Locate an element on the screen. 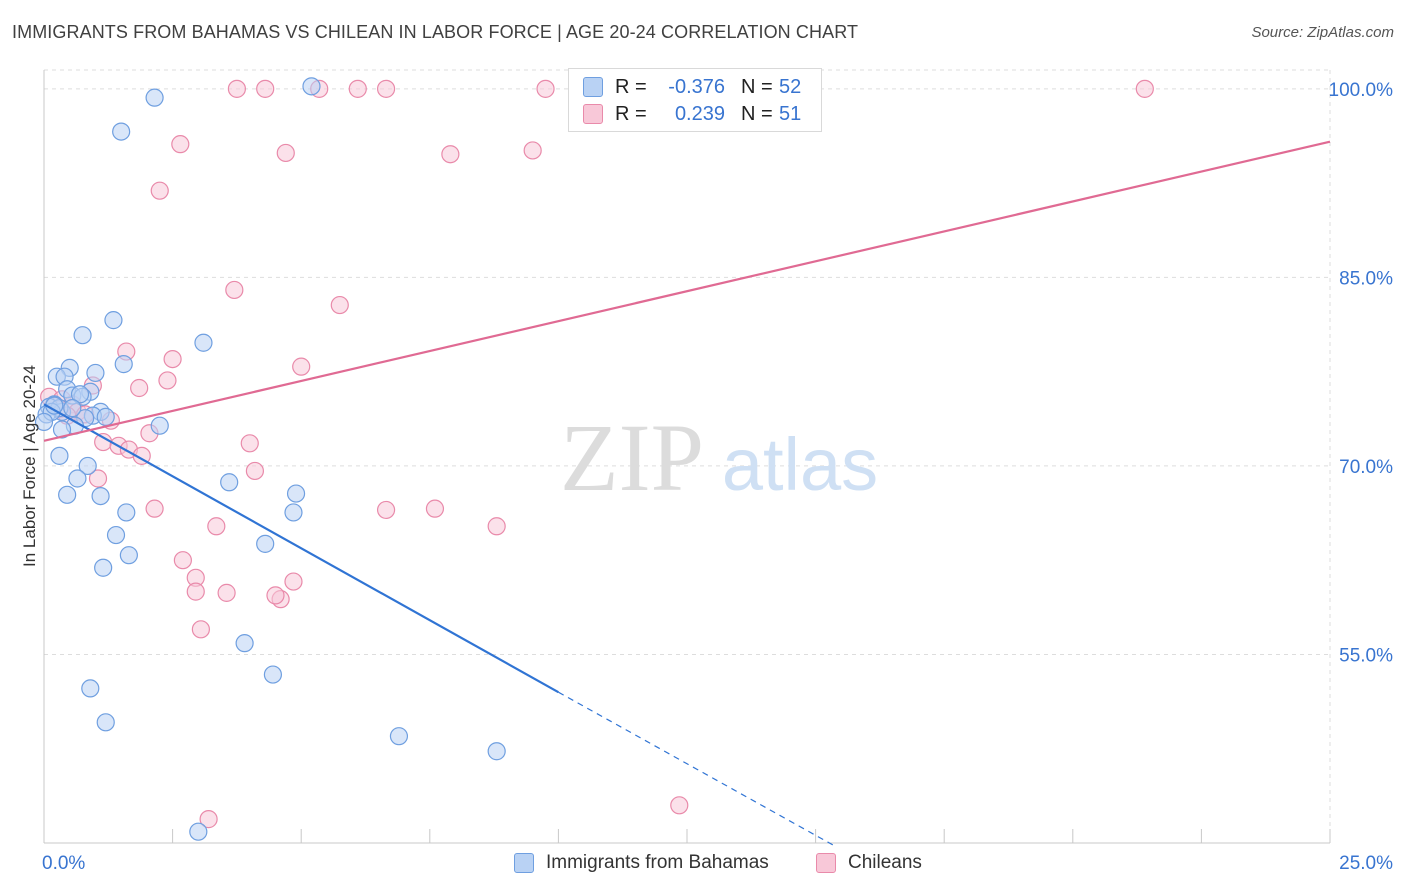  watermark-zip: ZIP is located at coordinates (632, 457).